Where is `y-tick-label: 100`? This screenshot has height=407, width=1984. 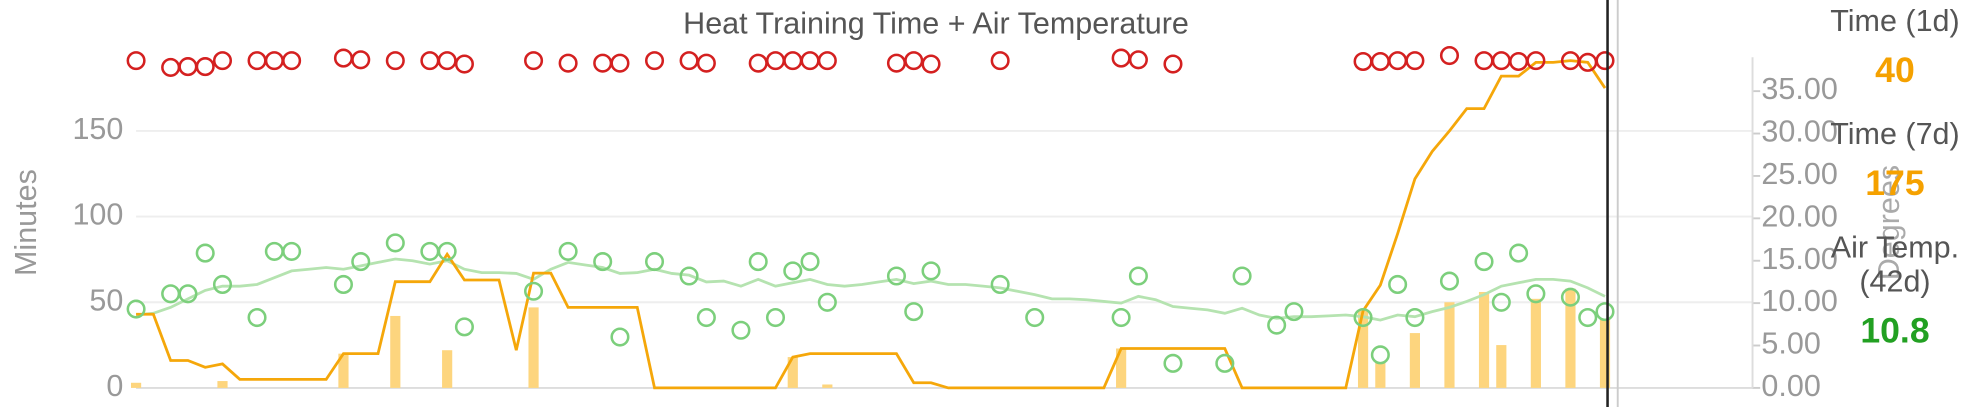
y-tick-label: 100 is located at coordinates (97, 215).